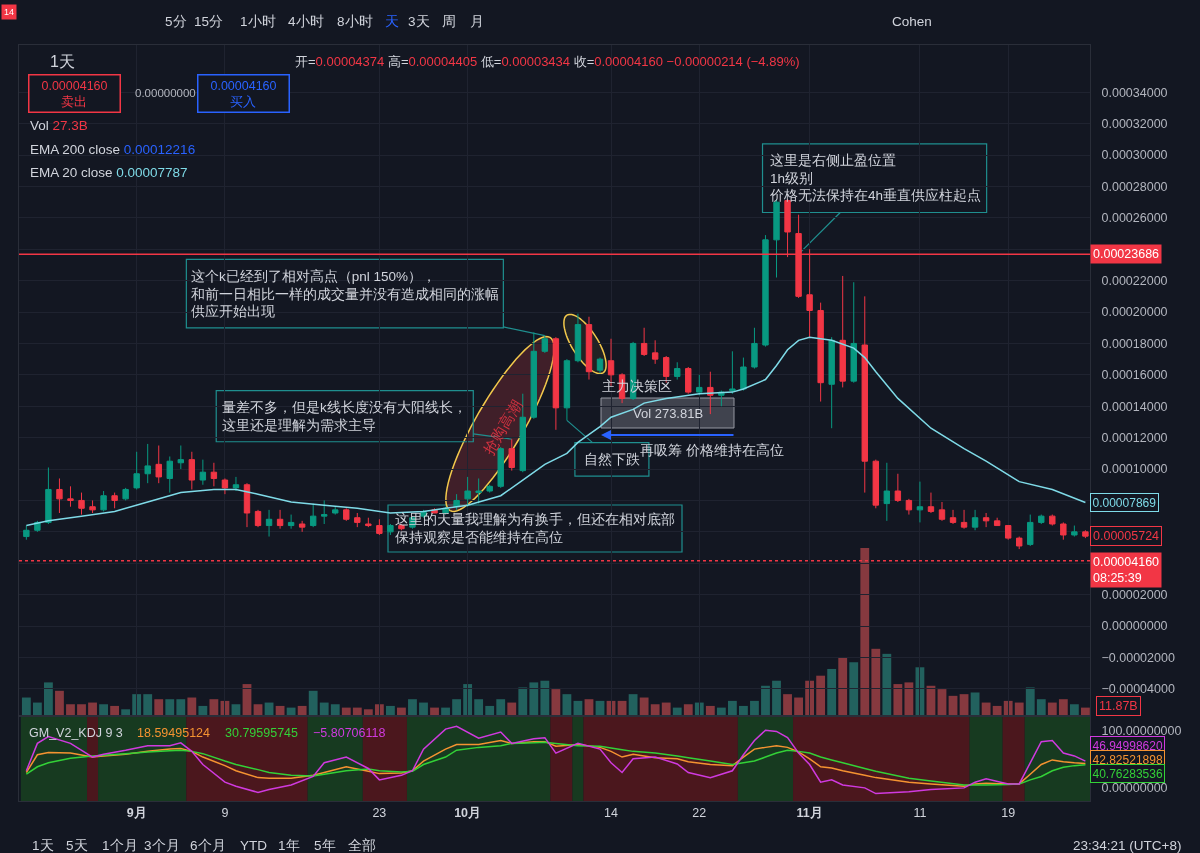  I want to click on x-tick-label: 19, so click(1008, 813).